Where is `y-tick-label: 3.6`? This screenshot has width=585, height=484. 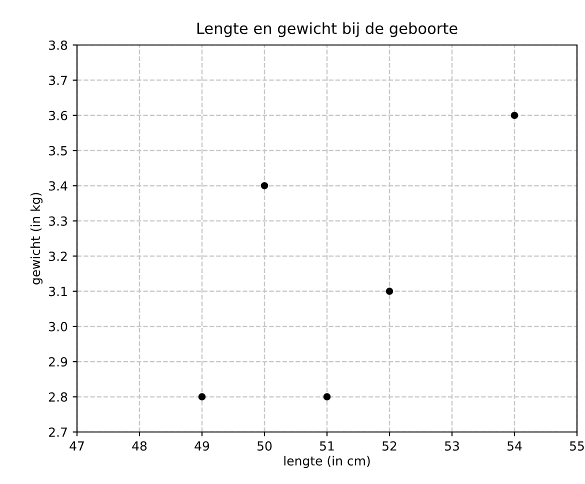 y-tick-label: 3.6 is located at coordinates (58, 115).